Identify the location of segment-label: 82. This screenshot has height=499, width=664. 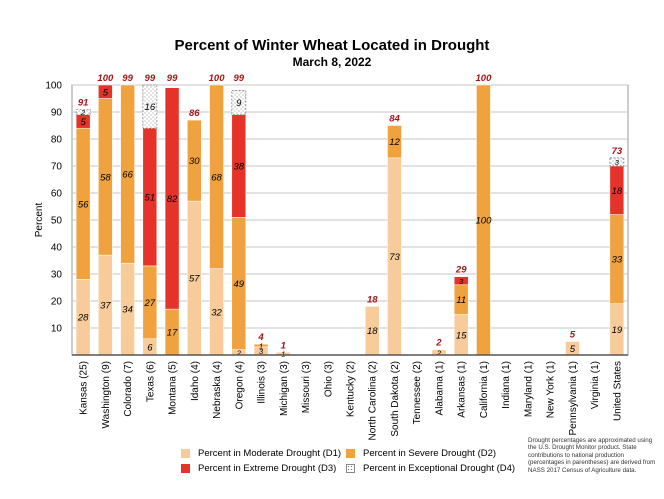
(172, 199).